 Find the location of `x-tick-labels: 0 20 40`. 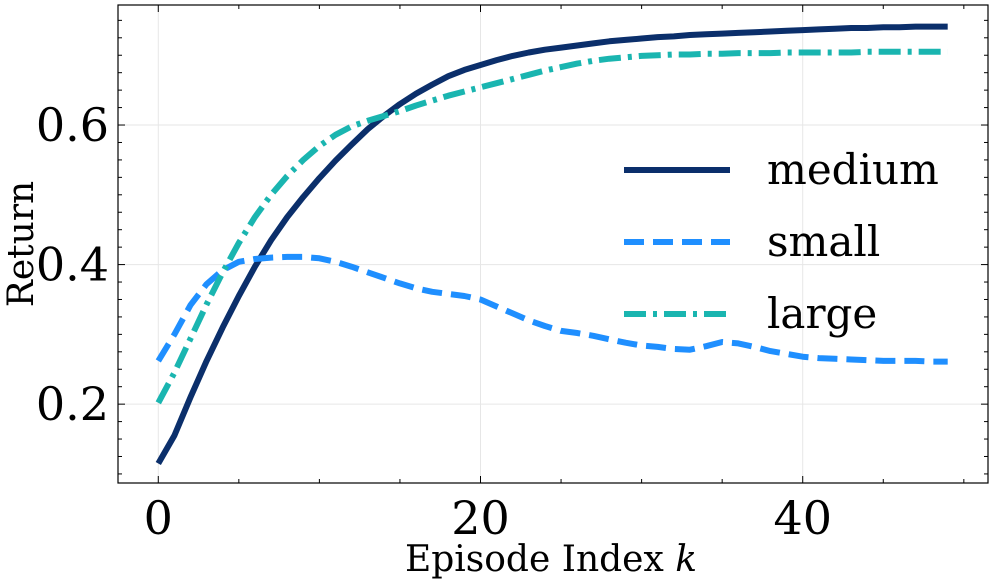

x-tick-labels: 0 20 40 is located at coordinates (488, 518).